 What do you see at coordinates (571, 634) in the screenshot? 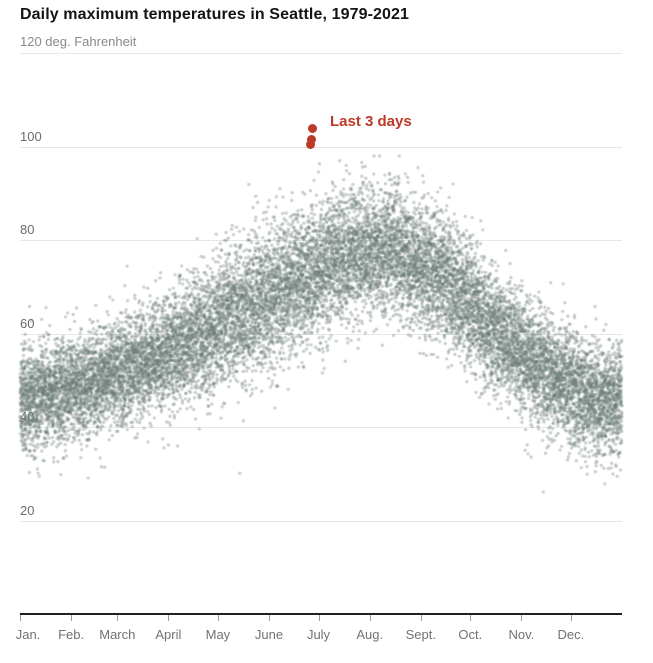
I see `x-label-Dec: Dec.` at bounding box center [571, 634].